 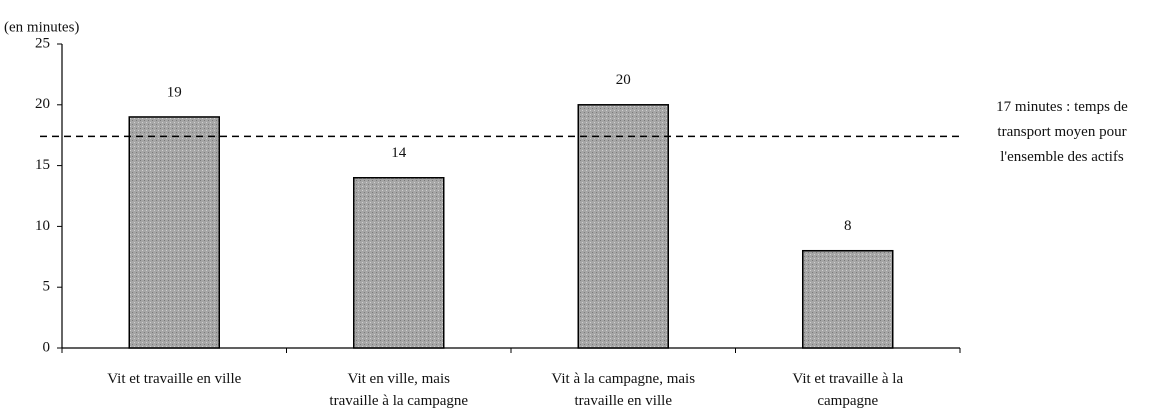 What do you see at coordinates (174, 92) in the screenshot?
I see `value-label: 19` at bounding box center [174, 92].